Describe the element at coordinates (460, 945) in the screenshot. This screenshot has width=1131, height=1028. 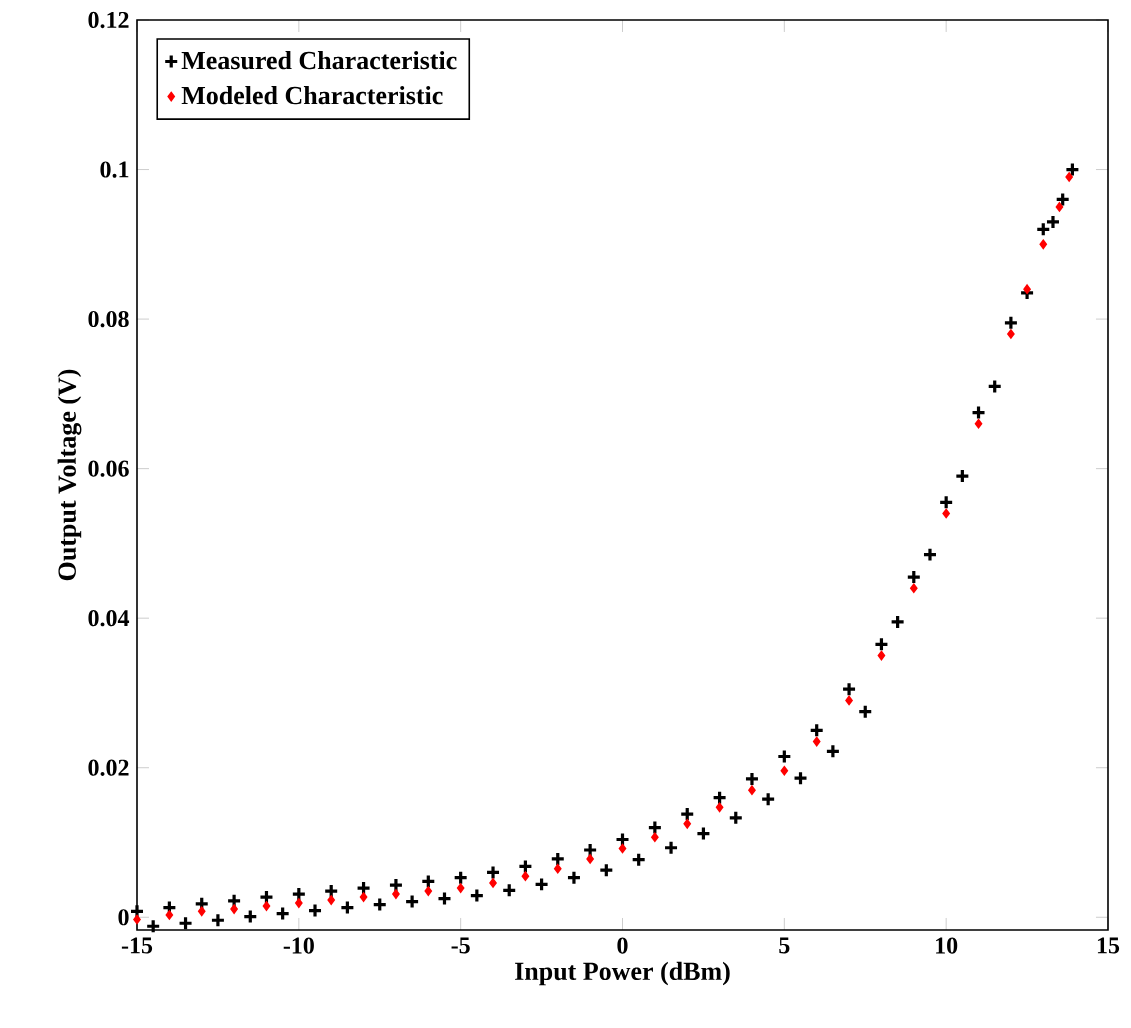
I see `x-tick-label: -5` at that location.